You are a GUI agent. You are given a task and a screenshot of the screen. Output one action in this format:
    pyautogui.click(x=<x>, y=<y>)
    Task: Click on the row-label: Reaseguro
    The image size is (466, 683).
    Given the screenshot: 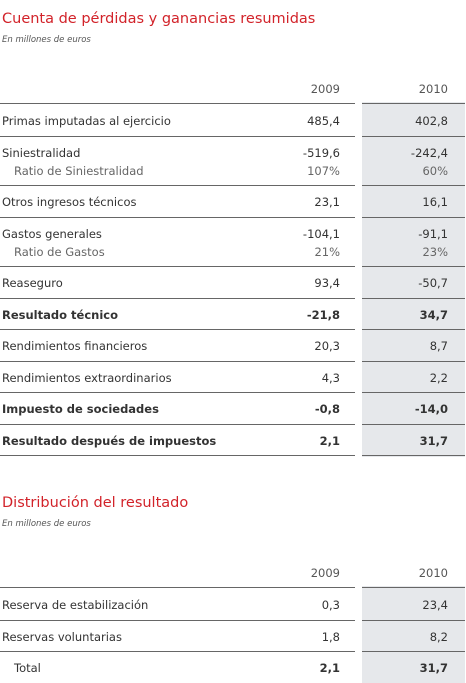 What is the action you would take?
    pyautogui.click(x=32, y=283)
    